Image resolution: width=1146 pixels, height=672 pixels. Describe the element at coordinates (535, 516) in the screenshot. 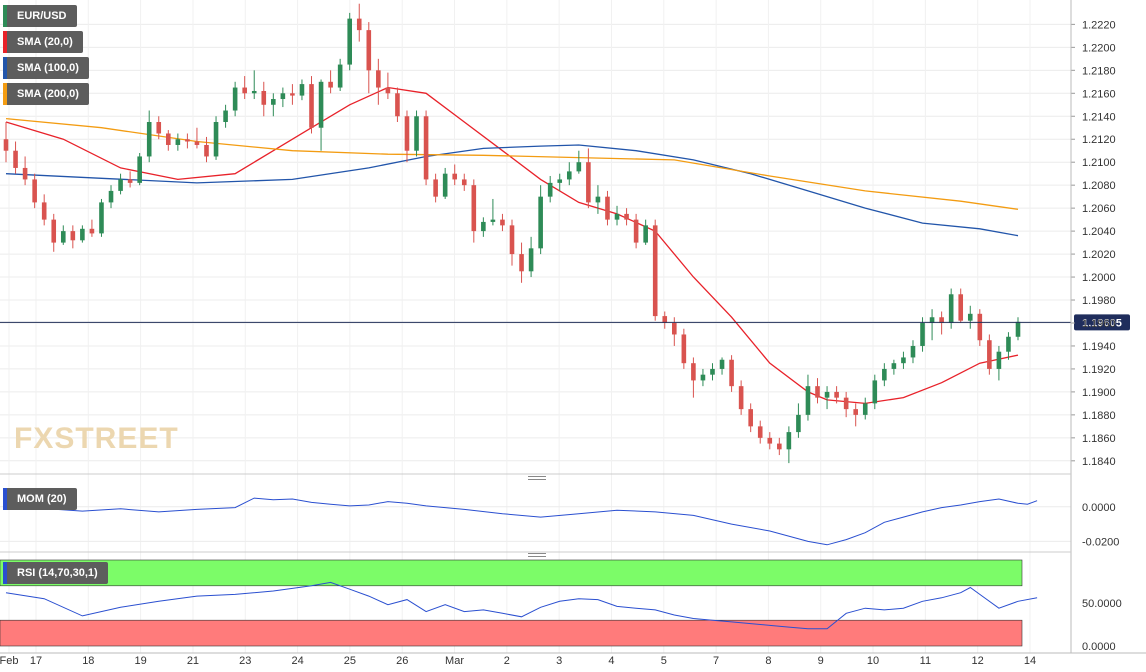

I see `mom-pane-bg` at that location.